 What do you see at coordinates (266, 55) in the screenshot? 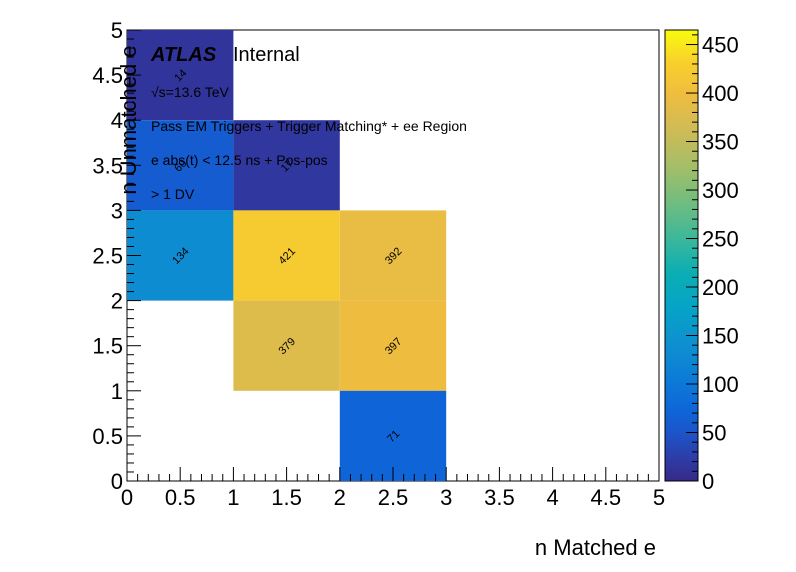
I see `atlas-status-label: Internal` at bounding box center [266, 55].